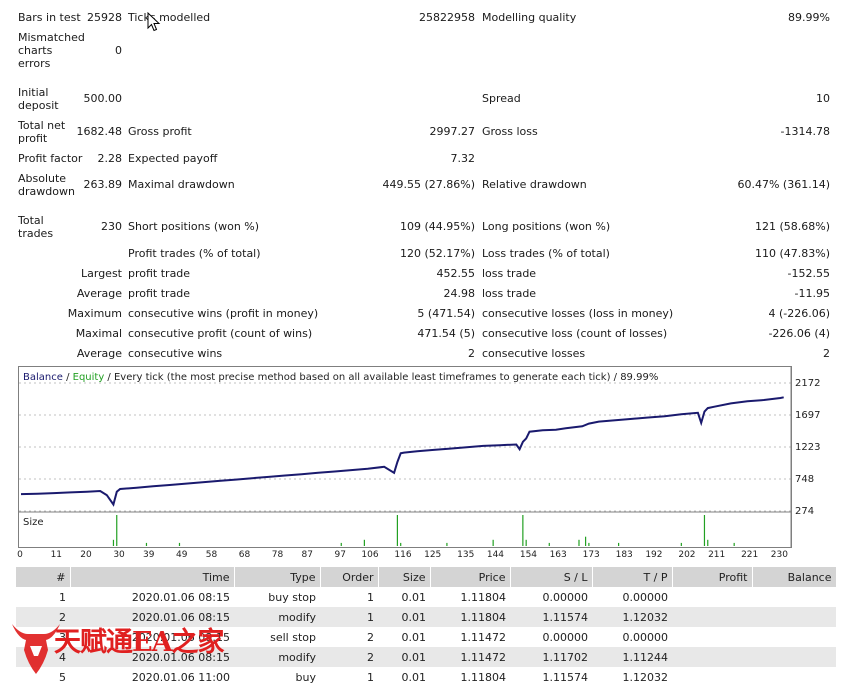 Image resolution: width=842 pixels, height=687 pixels. Describe the element at coordinates (62, 677) in the screenshot. I see `cell-number: 5` at that location.